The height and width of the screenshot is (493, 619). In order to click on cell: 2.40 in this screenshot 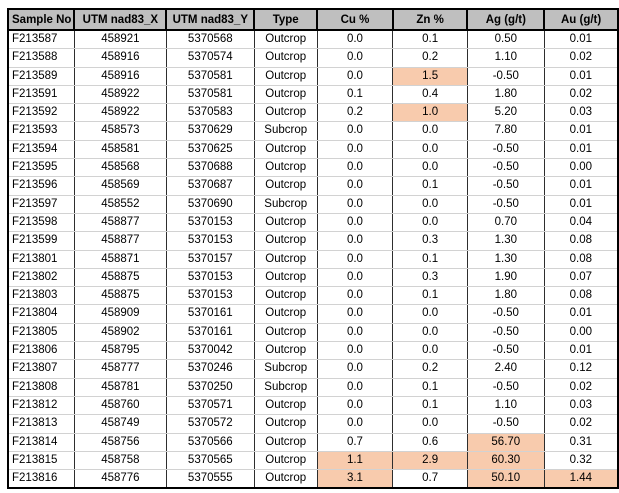, I will do `click(505, 369)`.